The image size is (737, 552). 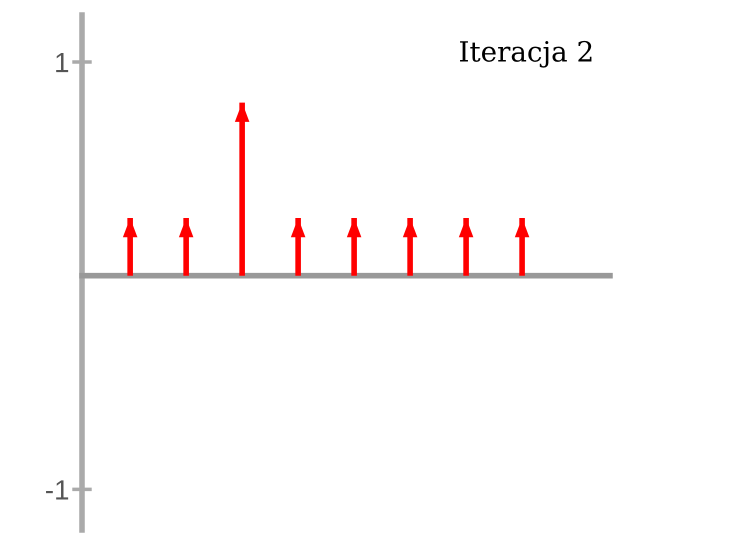 I want to click on y-tick-label: 1, so click(x=62, y=62).